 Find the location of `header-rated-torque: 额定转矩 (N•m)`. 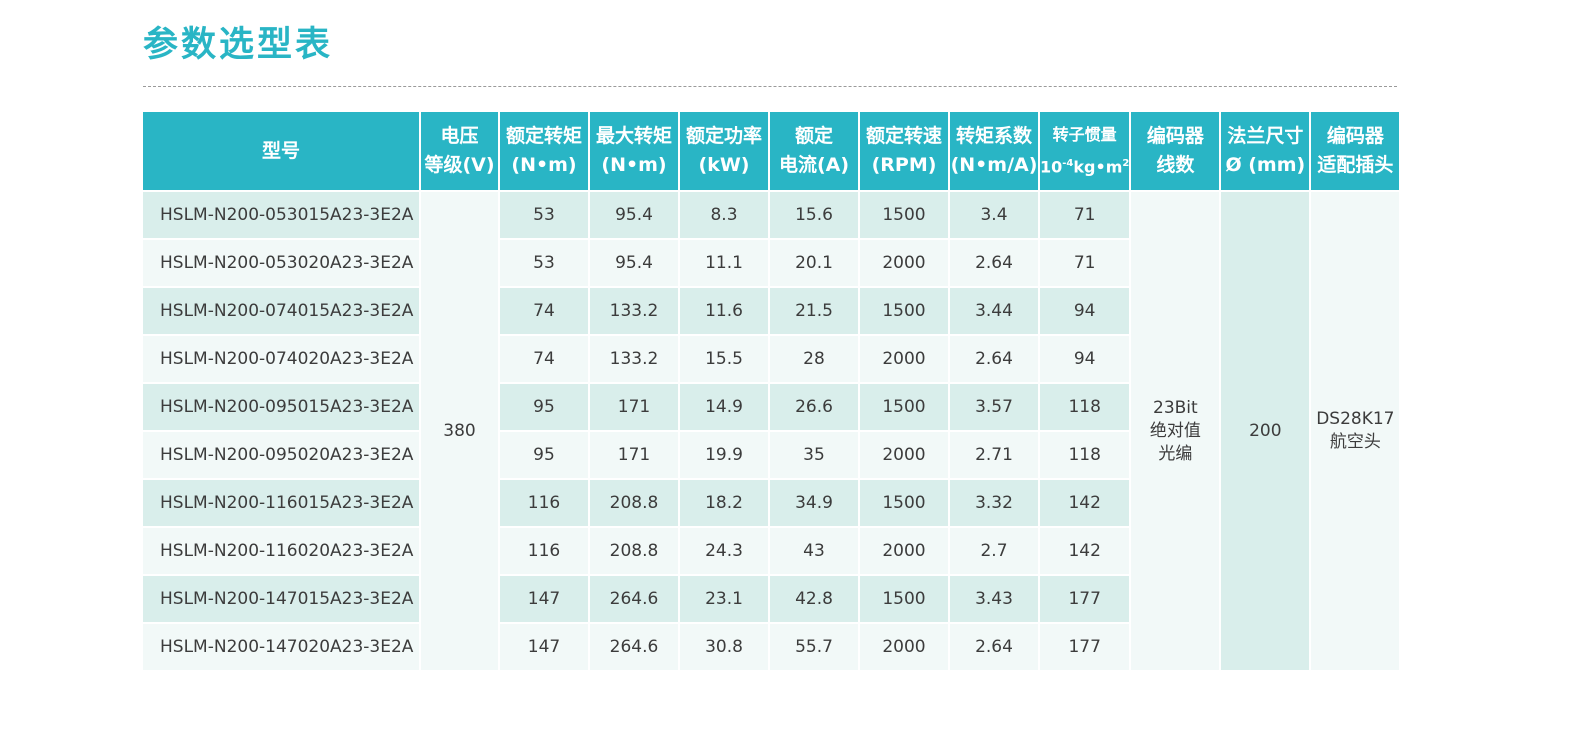

header-rated-torque: 额定转矩 (N•m) is located at coordinates (544, 152).